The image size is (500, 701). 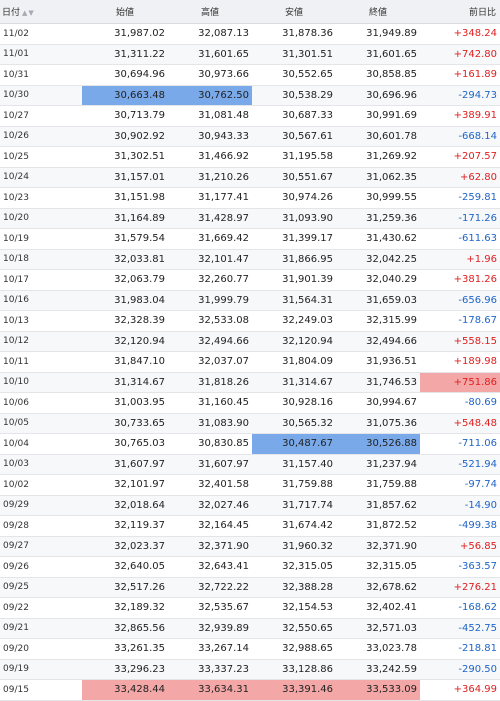 I want to click on close-cell: 31,746.53, so click(x=378, y=382).